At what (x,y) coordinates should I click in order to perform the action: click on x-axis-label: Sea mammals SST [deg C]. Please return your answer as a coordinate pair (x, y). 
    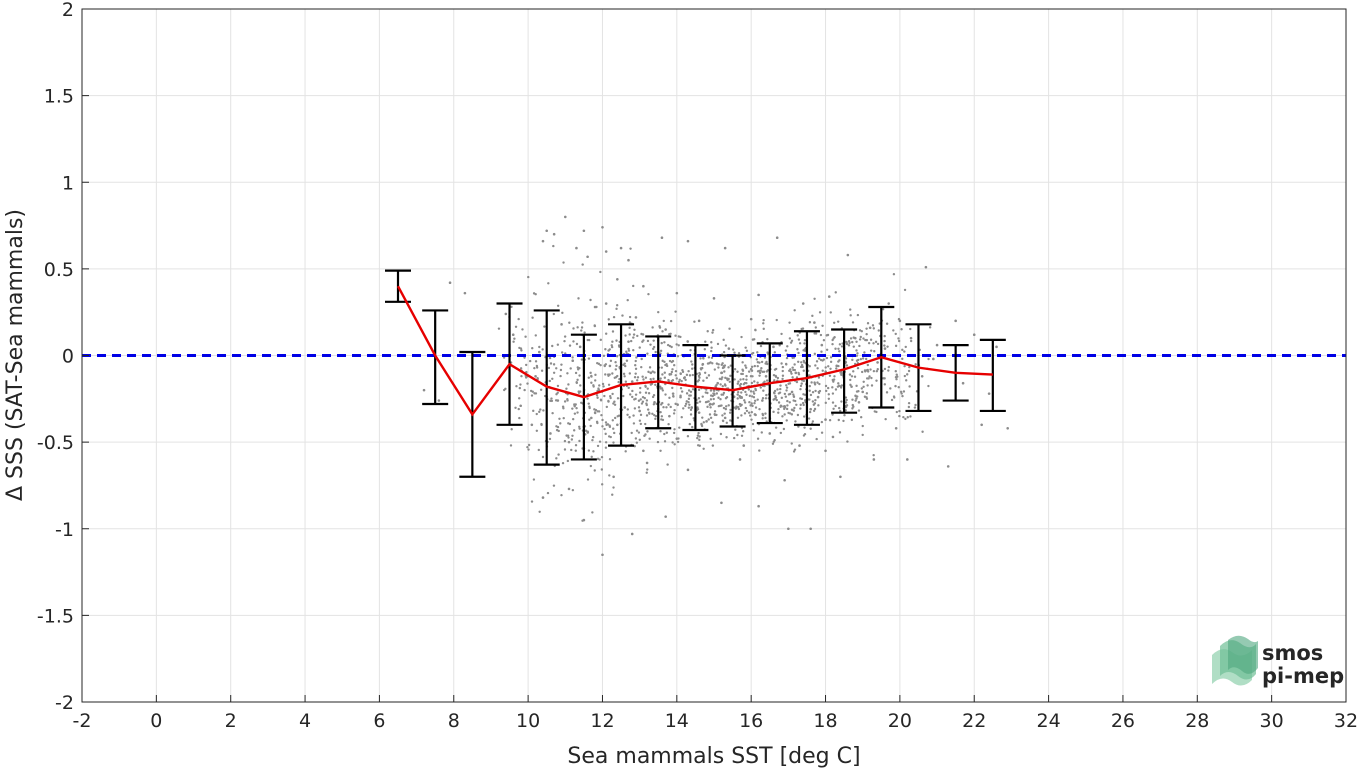
    Looking at the image, I should click on (713, 756).